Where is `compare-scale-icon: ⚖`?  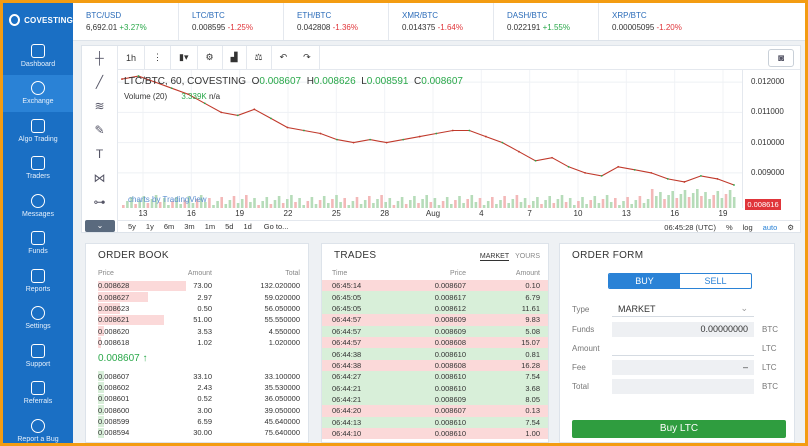 compare-scale-icon: ⚖ is located at coordinates (259, 57).